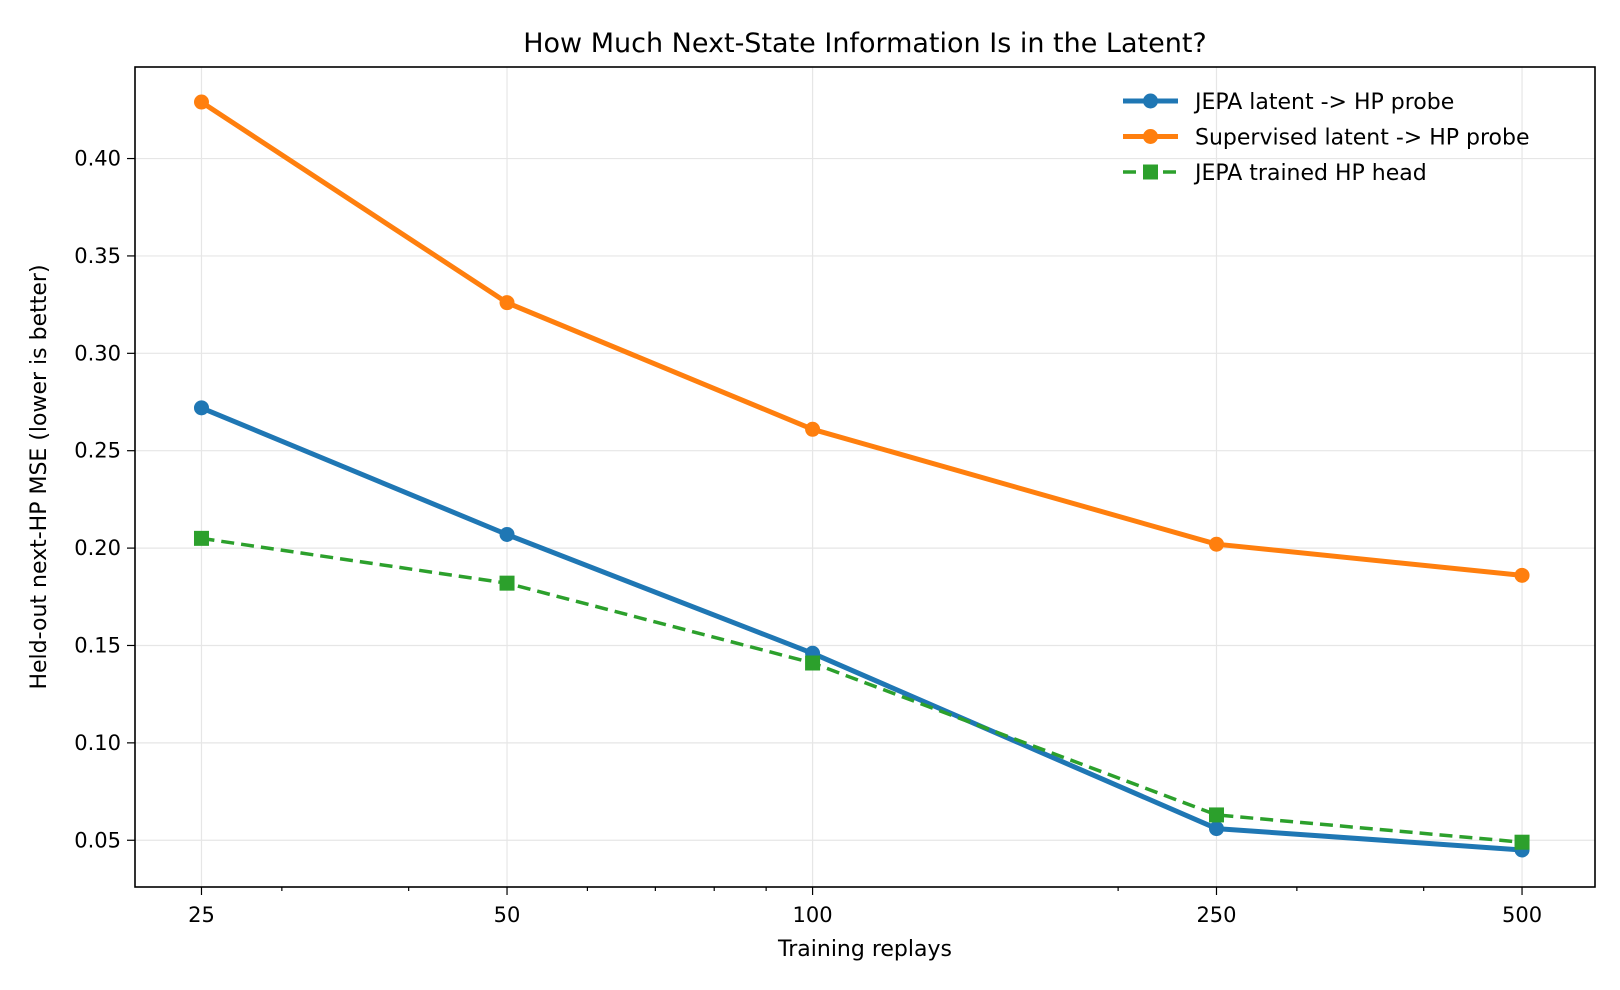 The height and width of the screenshot is (990, 1620). What do you see at coordinates (104, 499) in the screenshot?
I see `y-axis: 0.05 0.10 0.15 0.20 0.25 0.30 0.35 0.40` at bounding box center [104, 499].